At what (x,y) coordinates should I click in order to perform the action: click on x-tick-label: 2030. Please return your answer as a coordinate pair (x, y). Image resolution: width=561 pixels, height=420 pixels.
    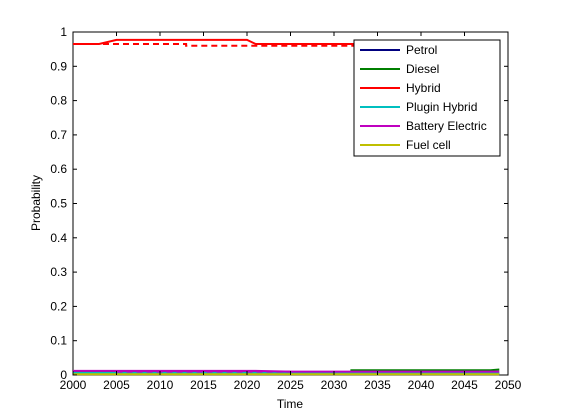
    Looking at the image, I should click on (334, 385).